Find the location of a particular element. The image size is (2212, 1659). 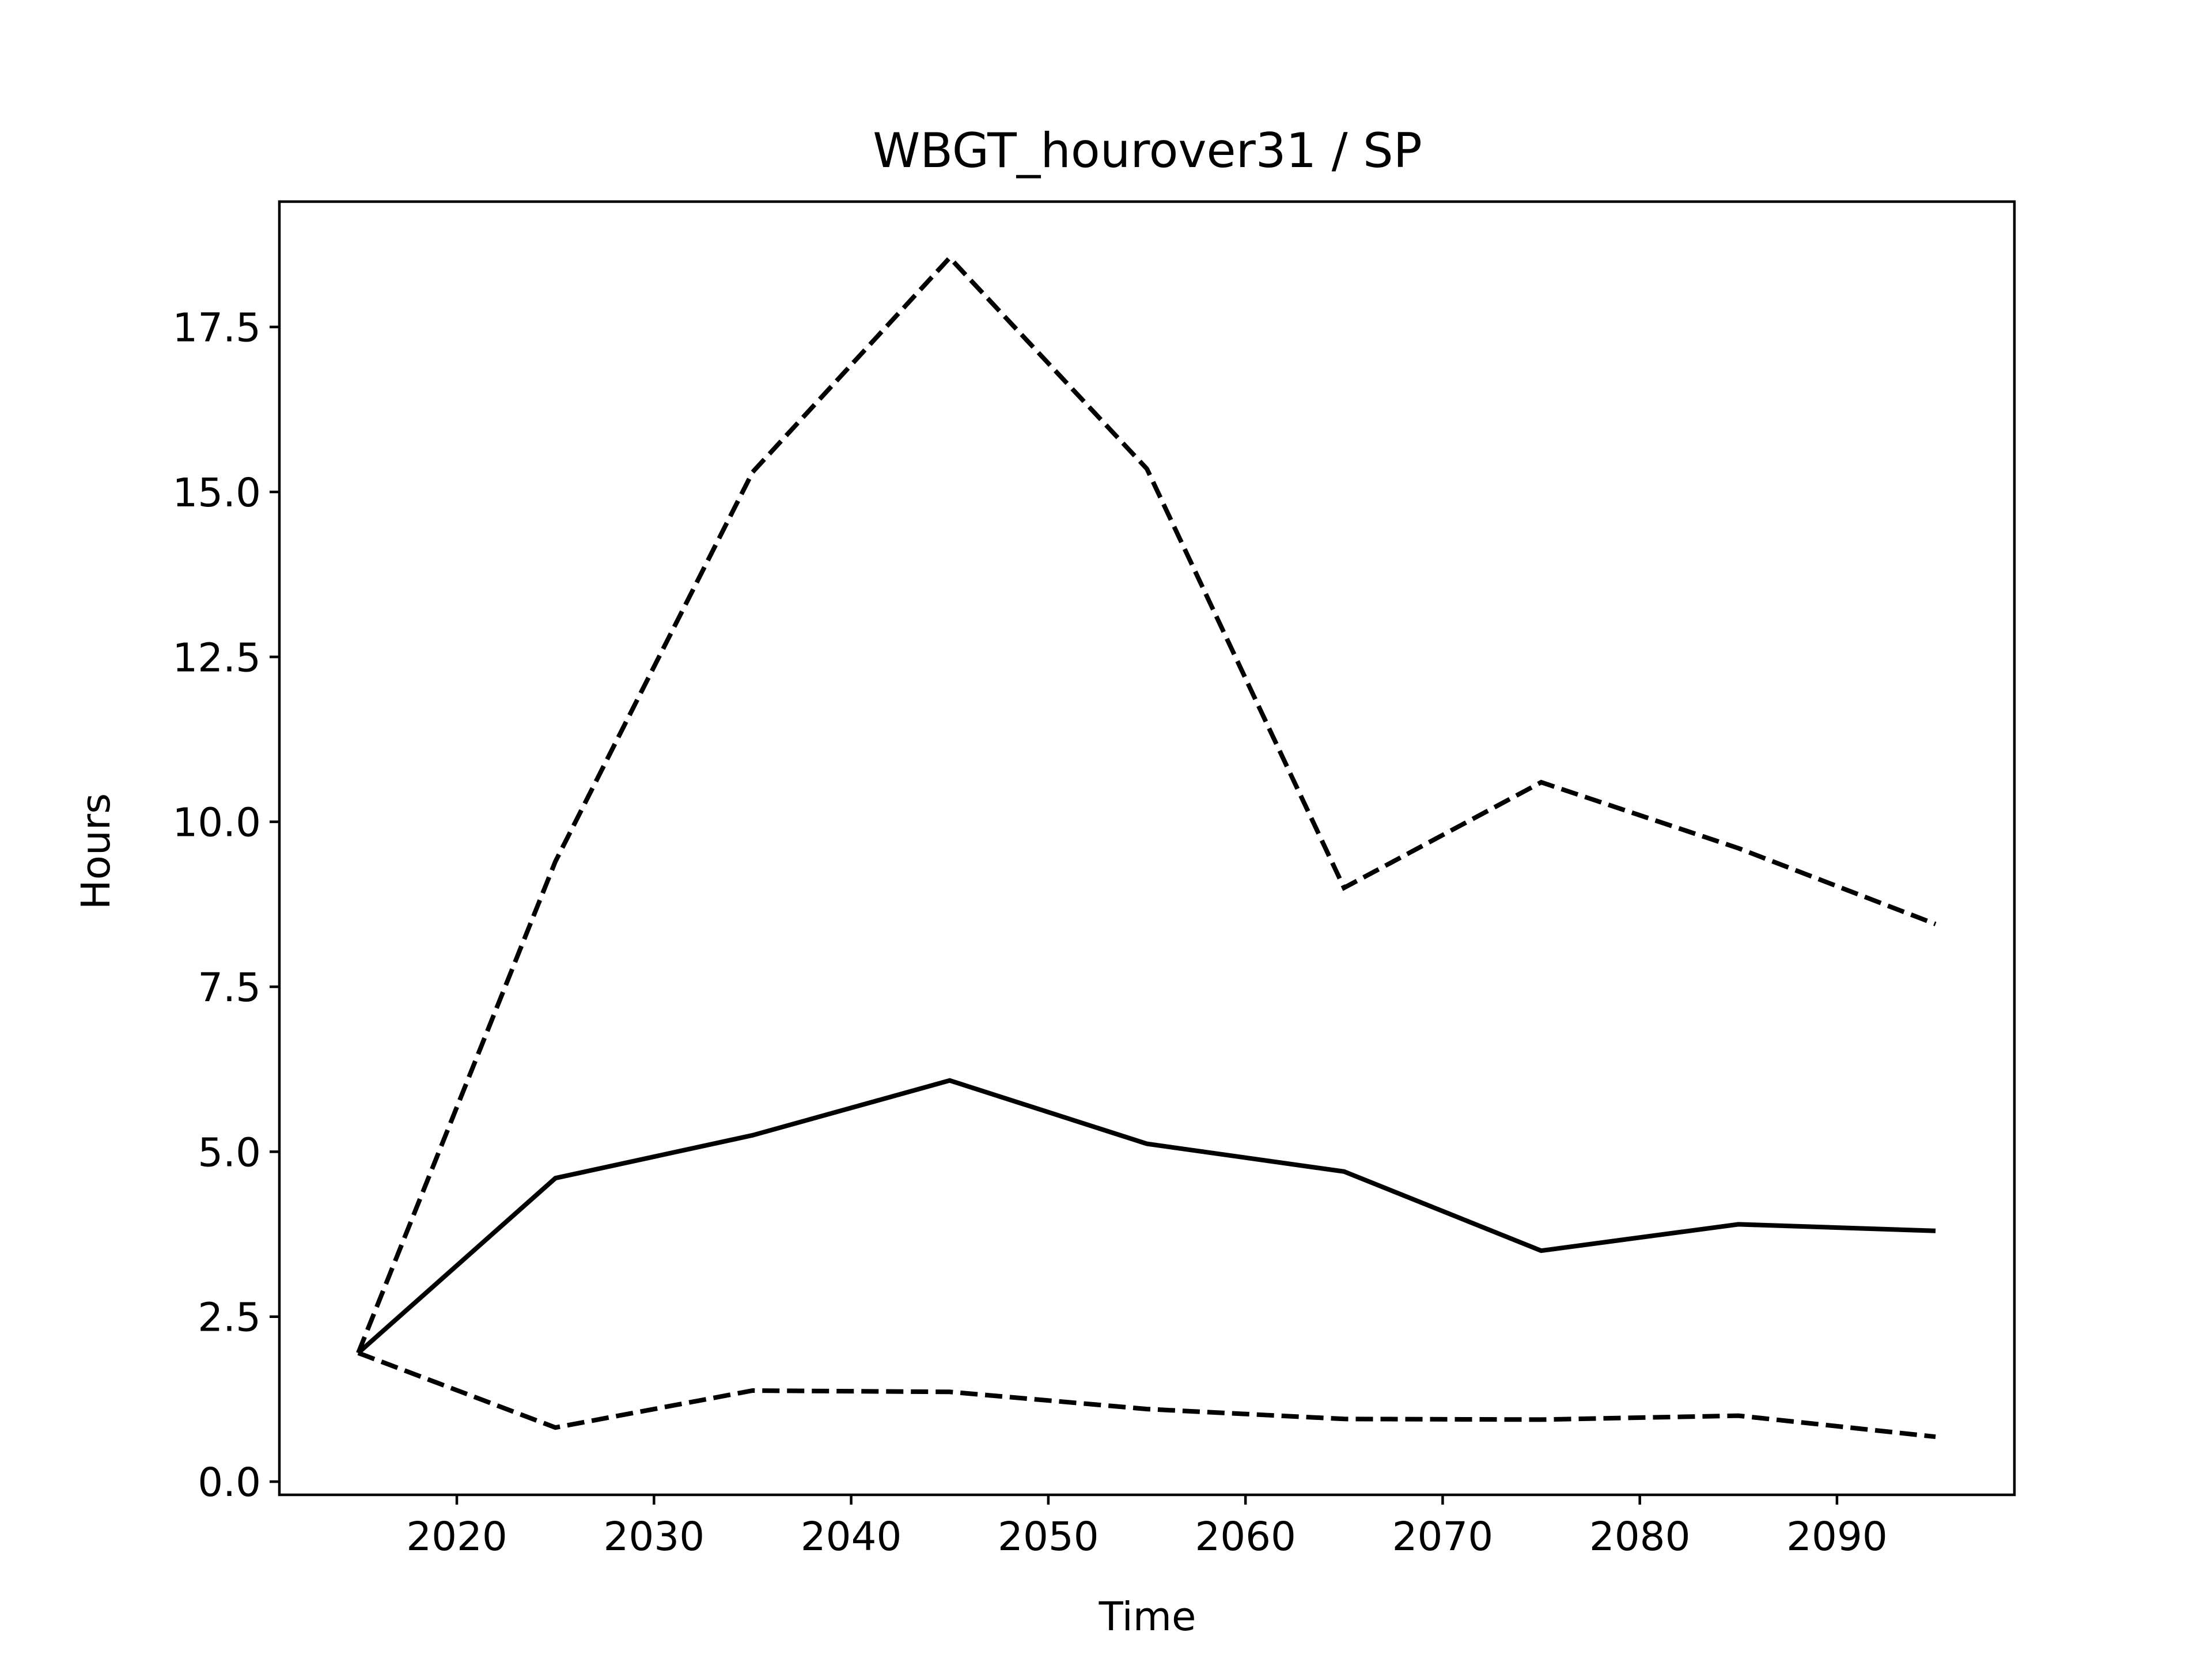

x-tick-label: 2090 is located at coordinates (1837, 1537).